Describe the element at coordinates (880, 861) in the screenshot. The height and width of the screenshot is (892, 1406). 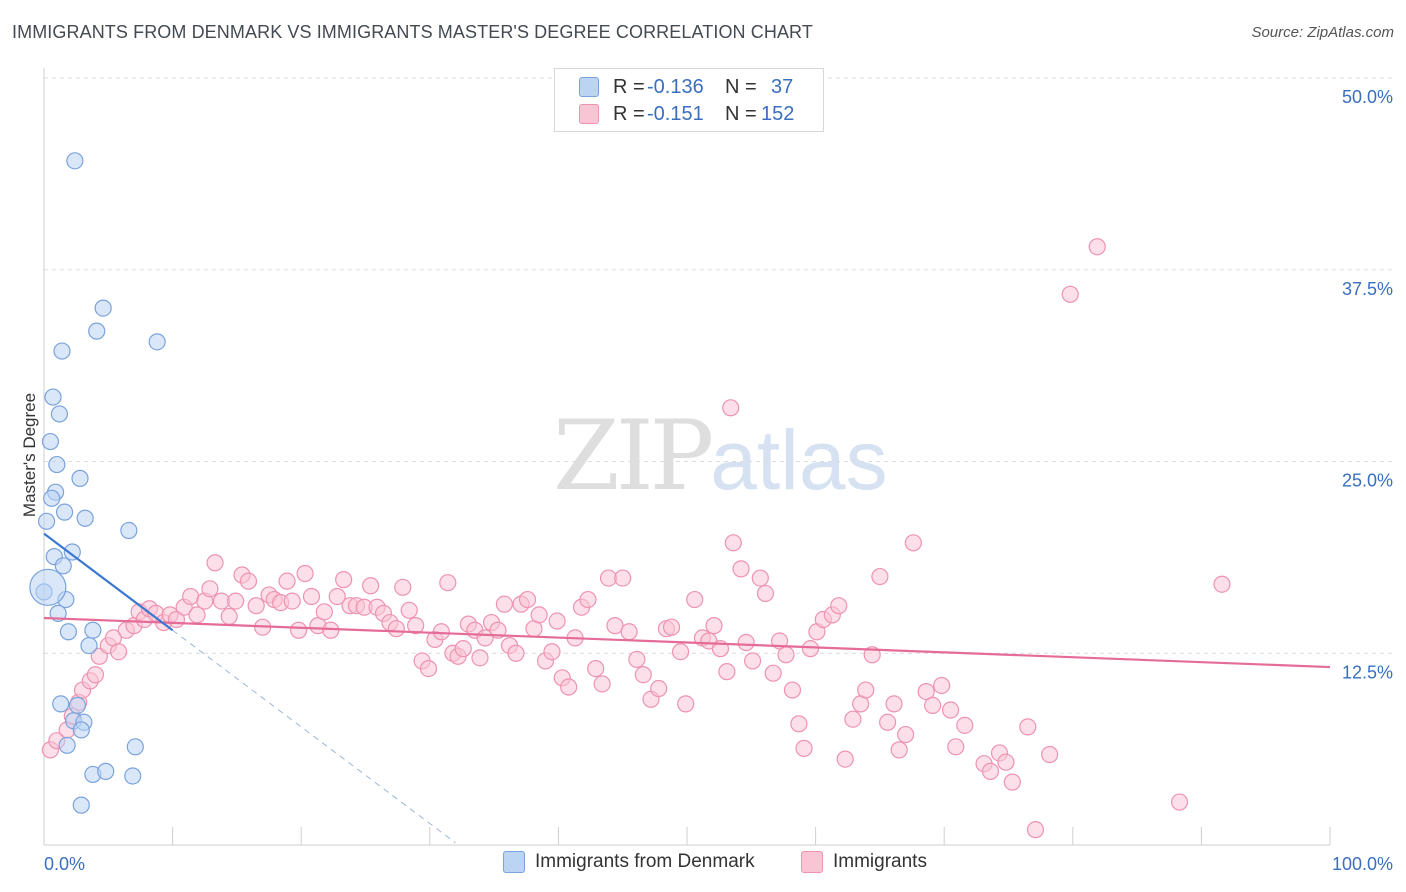
I see `legend-label-immigrants: Immigrants` at that location.